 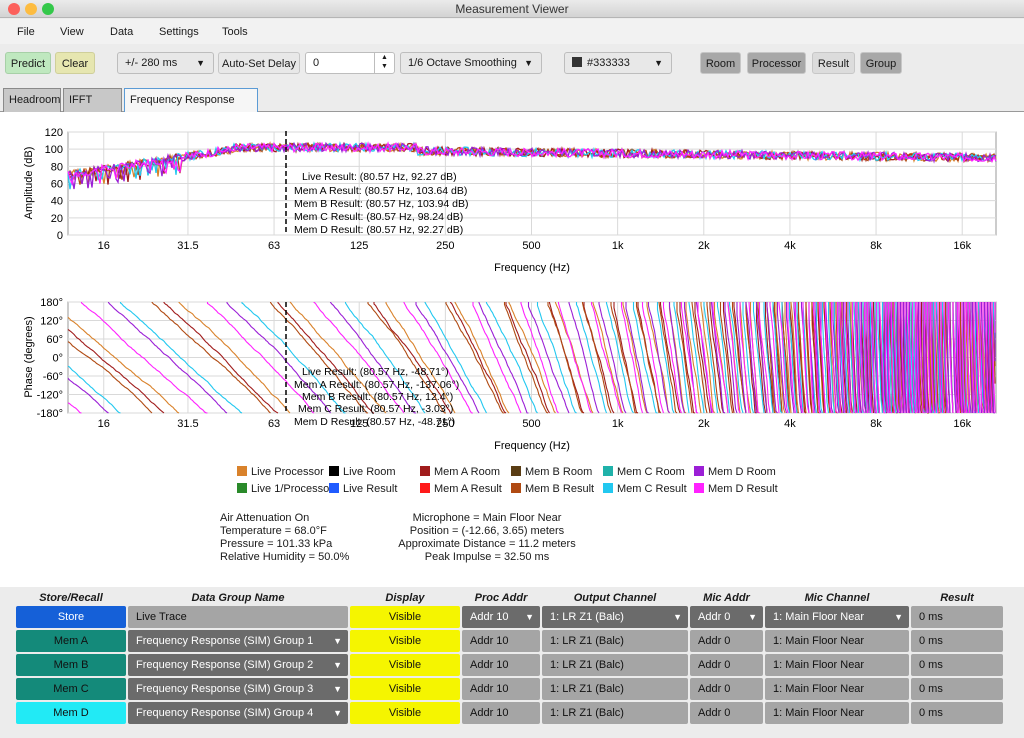 I want to click on result-button: Result, so click(x=833, y=63).